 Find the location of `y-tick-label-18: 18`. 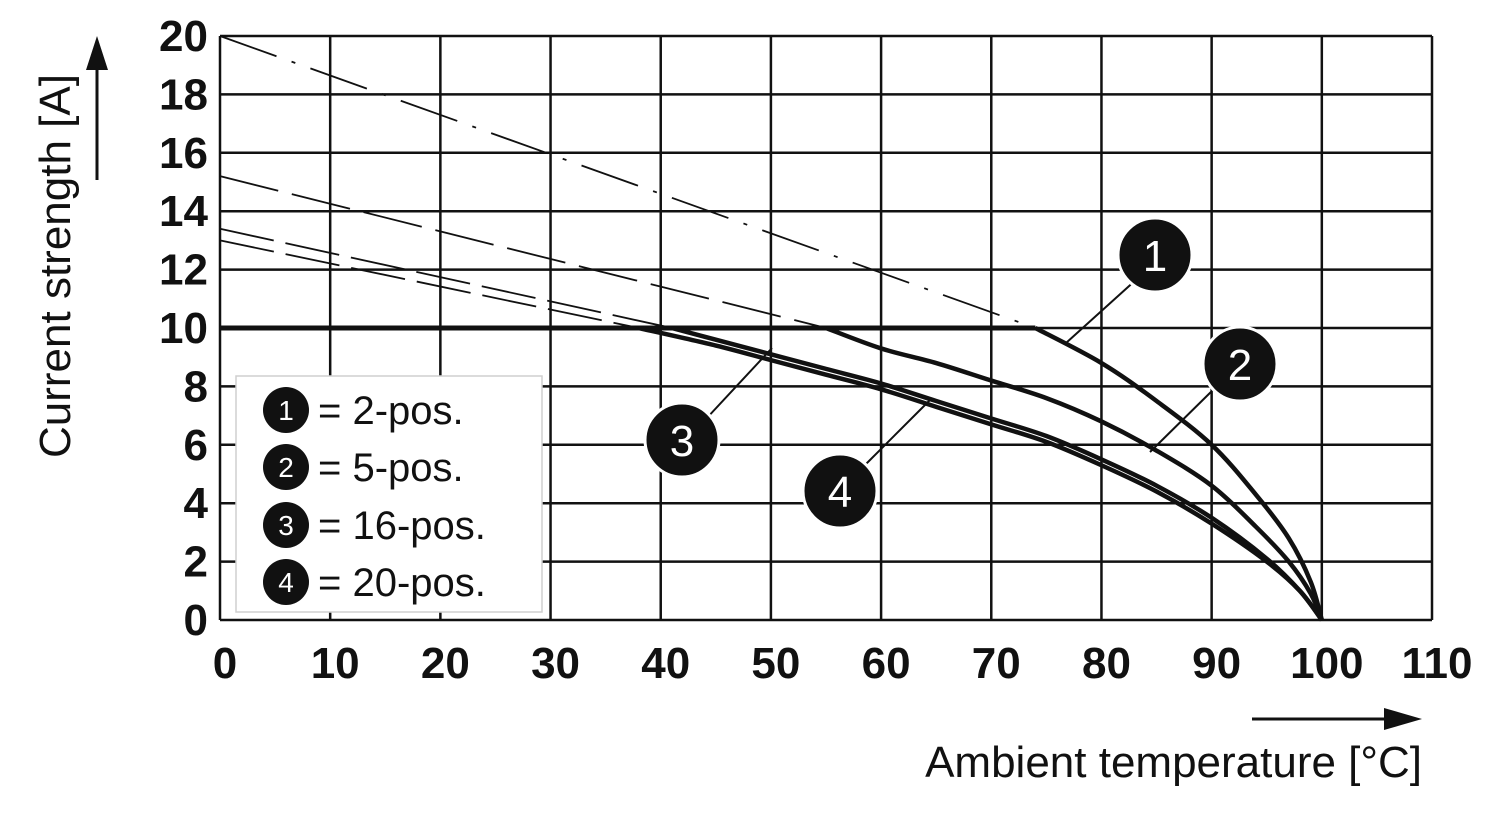

y-tick-label-18: 18 is located at coordinates (183, 94).